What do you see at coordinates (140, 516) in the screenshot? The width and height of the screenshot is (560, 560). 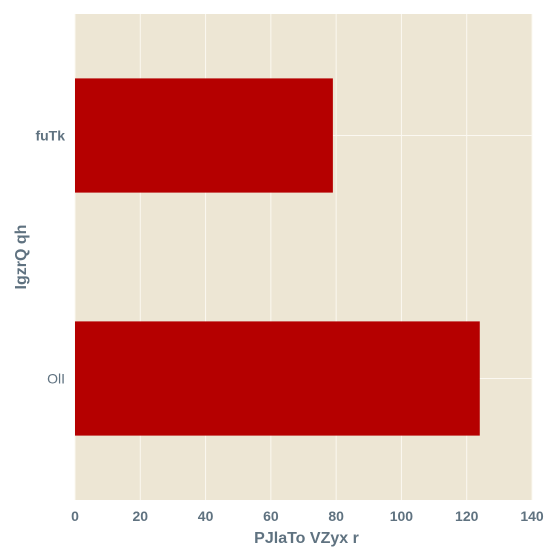 I see `x-tick-label: 20` at bounding box center [140, 516].